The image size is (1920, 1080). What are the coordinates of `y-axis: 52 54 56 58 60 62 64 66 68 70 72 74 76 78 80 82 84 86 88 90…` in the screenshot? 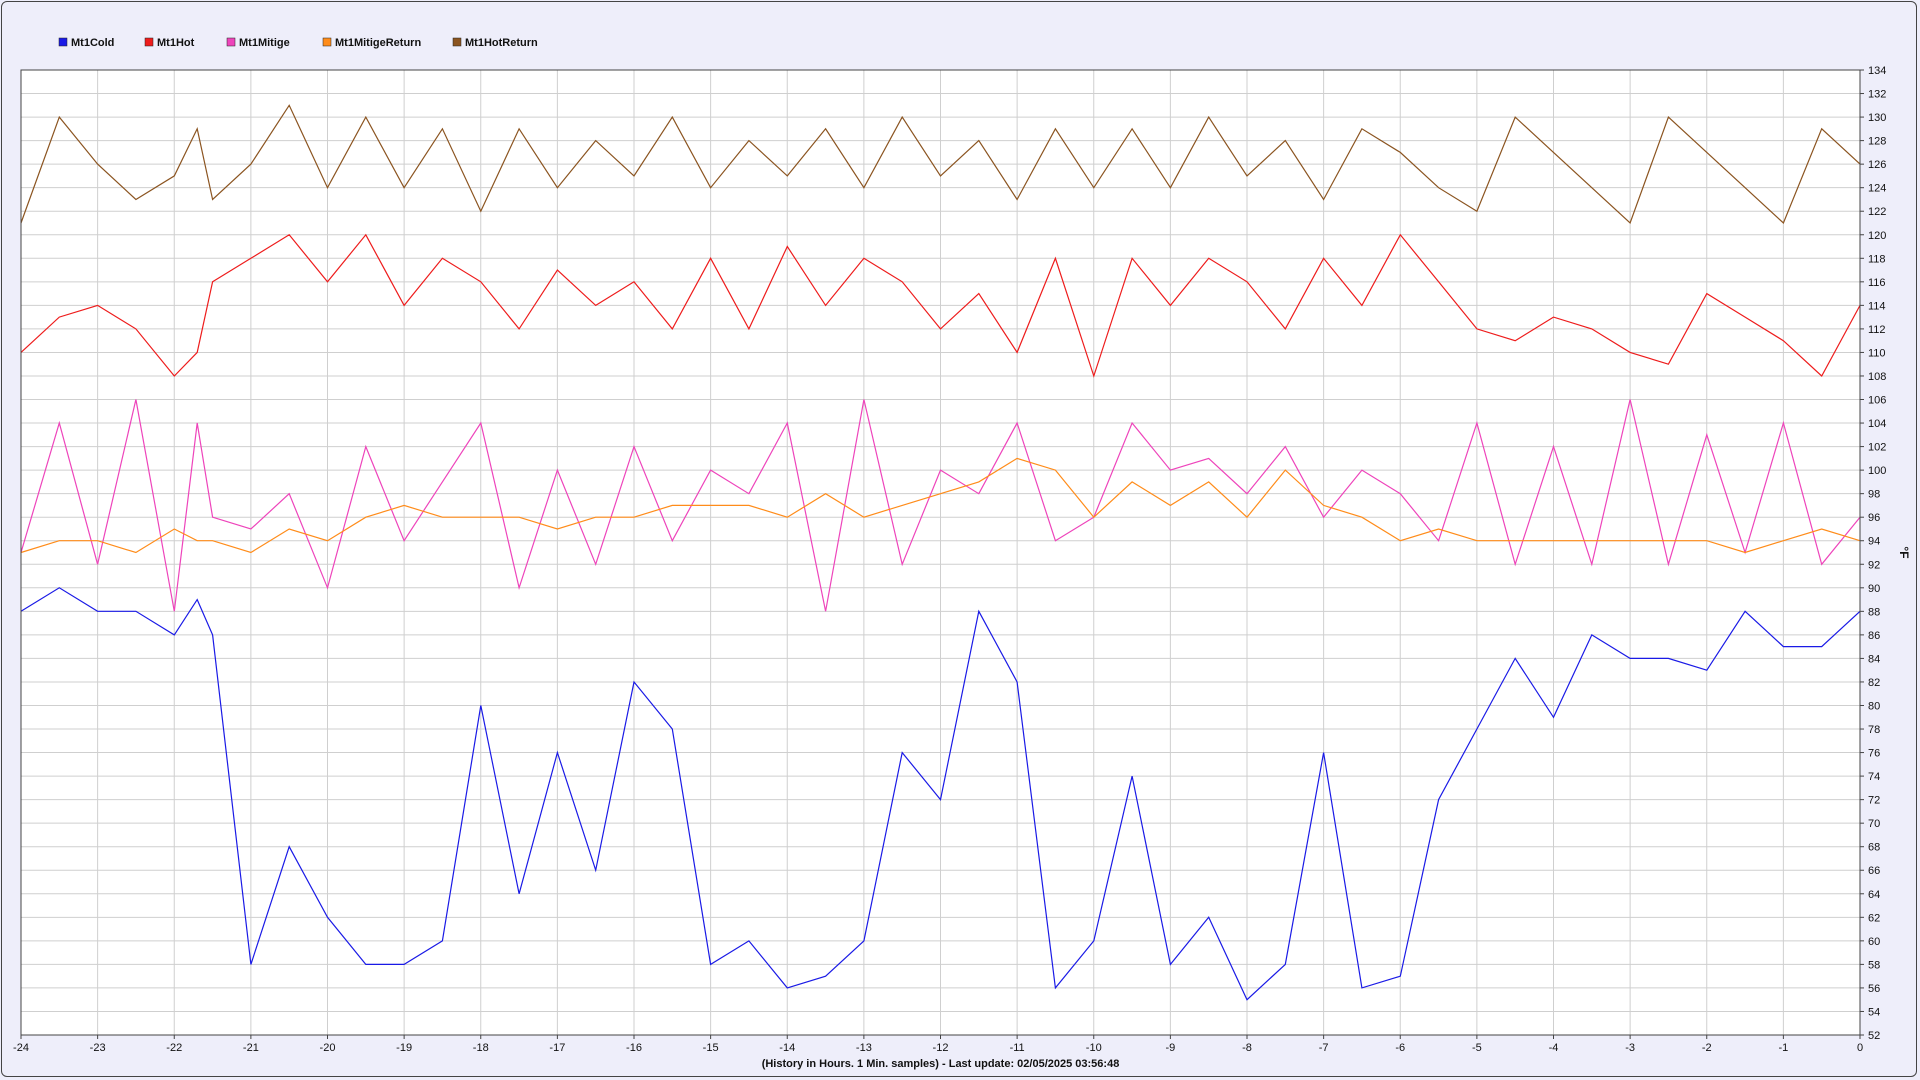 It's located at (1873, 553).